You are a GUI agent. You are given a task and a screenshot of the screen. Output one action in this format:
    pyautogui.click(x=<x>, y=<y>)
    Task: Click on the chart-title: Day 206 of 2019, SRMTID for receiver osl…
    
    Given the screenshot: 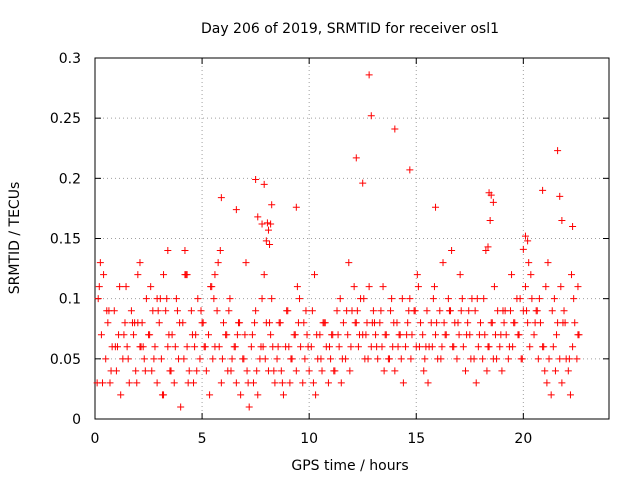 What is the action you would take?
    pyautogui.click(x=350, y=29)
    